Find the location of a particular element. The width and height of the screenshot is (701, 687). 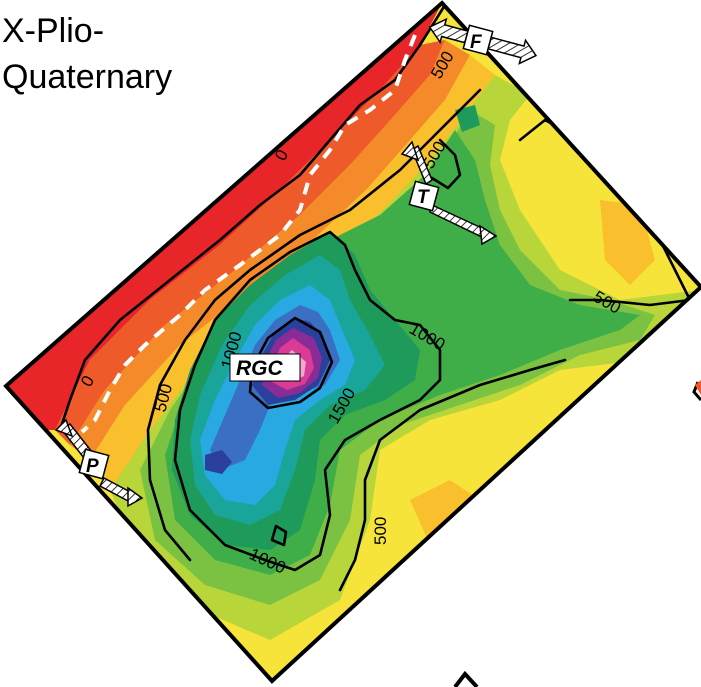

basin-label-box is located at coordinates (265, 367).